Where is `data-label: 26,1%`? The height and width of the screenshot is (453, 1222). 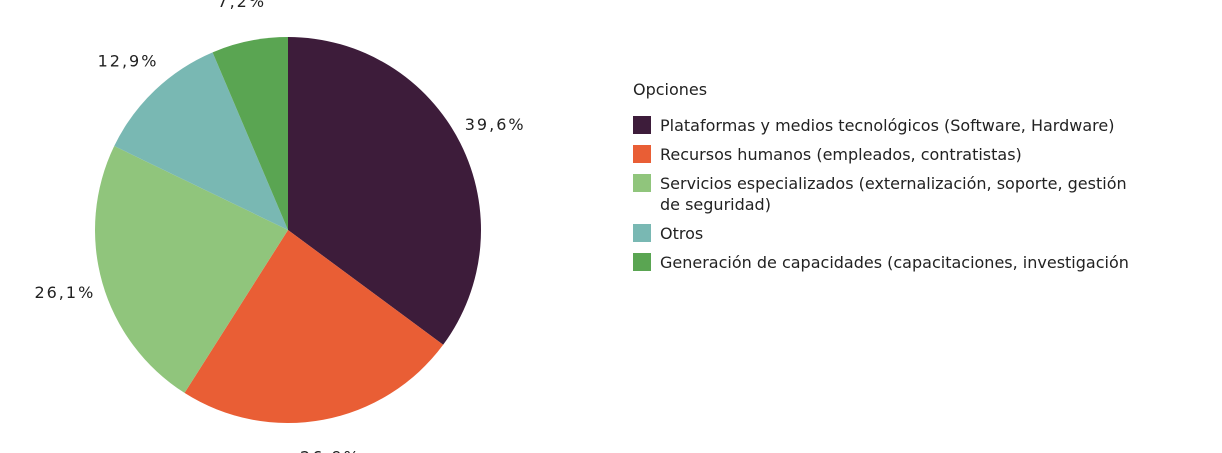
data-label: 26,1% is located at coordinates (64, 292).